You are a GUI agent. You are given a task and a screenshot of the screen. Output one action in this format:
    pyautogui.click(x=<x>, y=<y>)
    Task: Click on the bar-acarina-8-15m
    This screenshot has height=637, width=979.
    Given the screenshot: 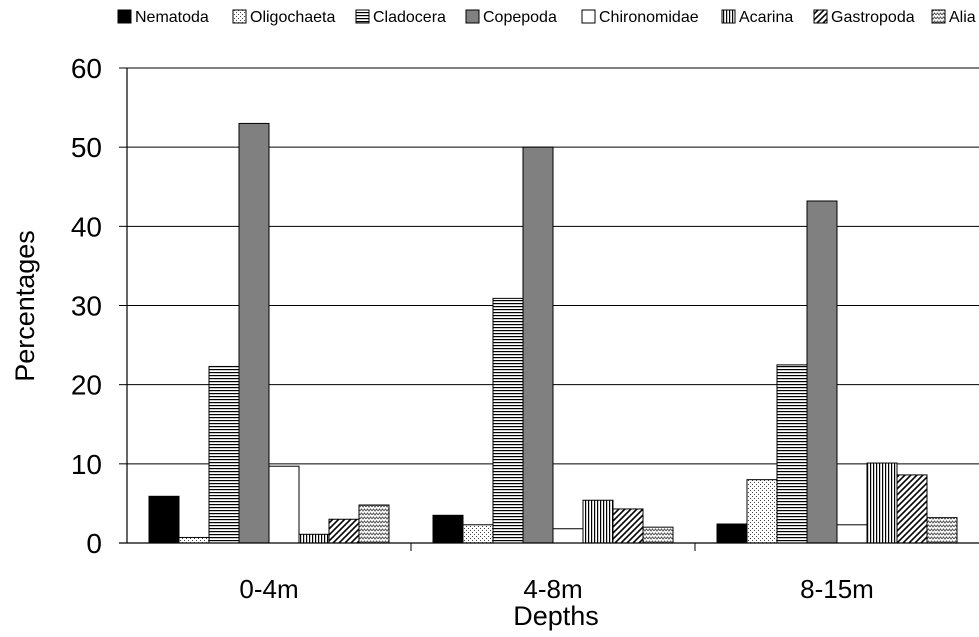 What is the action you would take?
    pyautogui.click(x=882, y=503)
    